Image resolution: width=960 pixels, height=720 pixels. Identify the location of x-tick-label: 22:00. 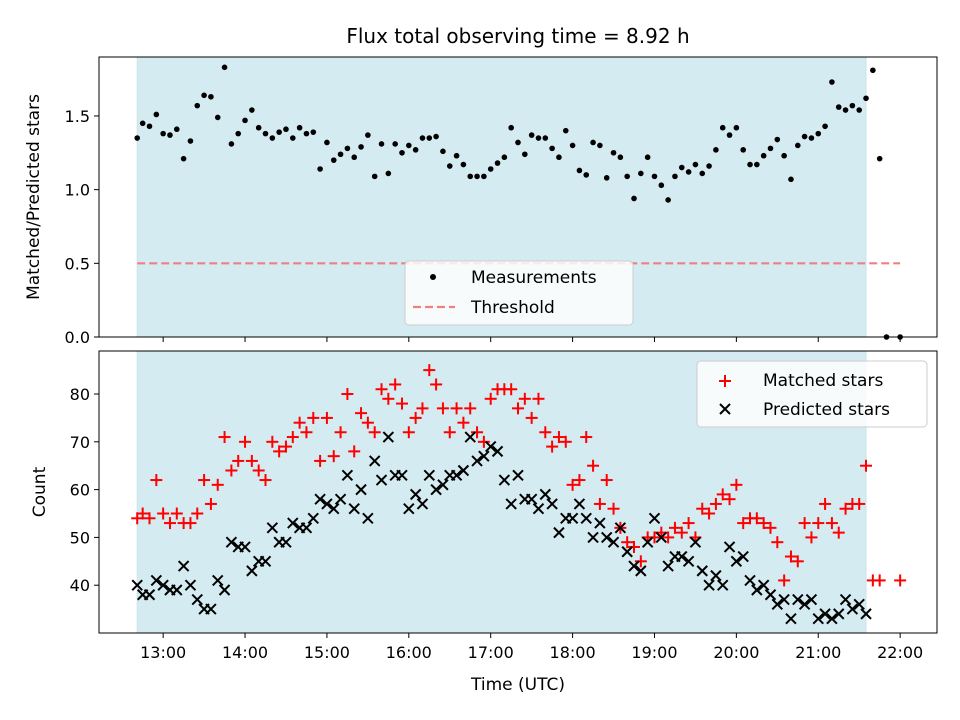
(900, 652).